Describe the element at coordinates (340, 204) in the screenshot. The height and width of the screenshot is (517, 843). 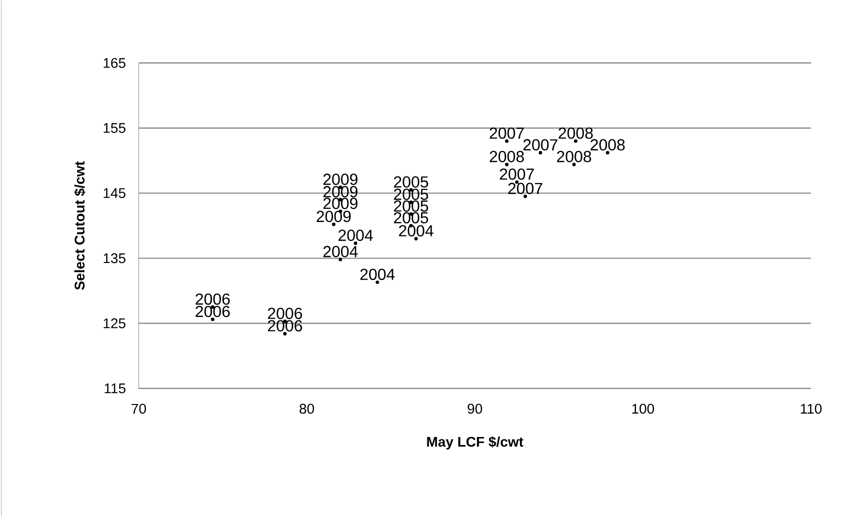
I see `series-label: 2009` at that location.